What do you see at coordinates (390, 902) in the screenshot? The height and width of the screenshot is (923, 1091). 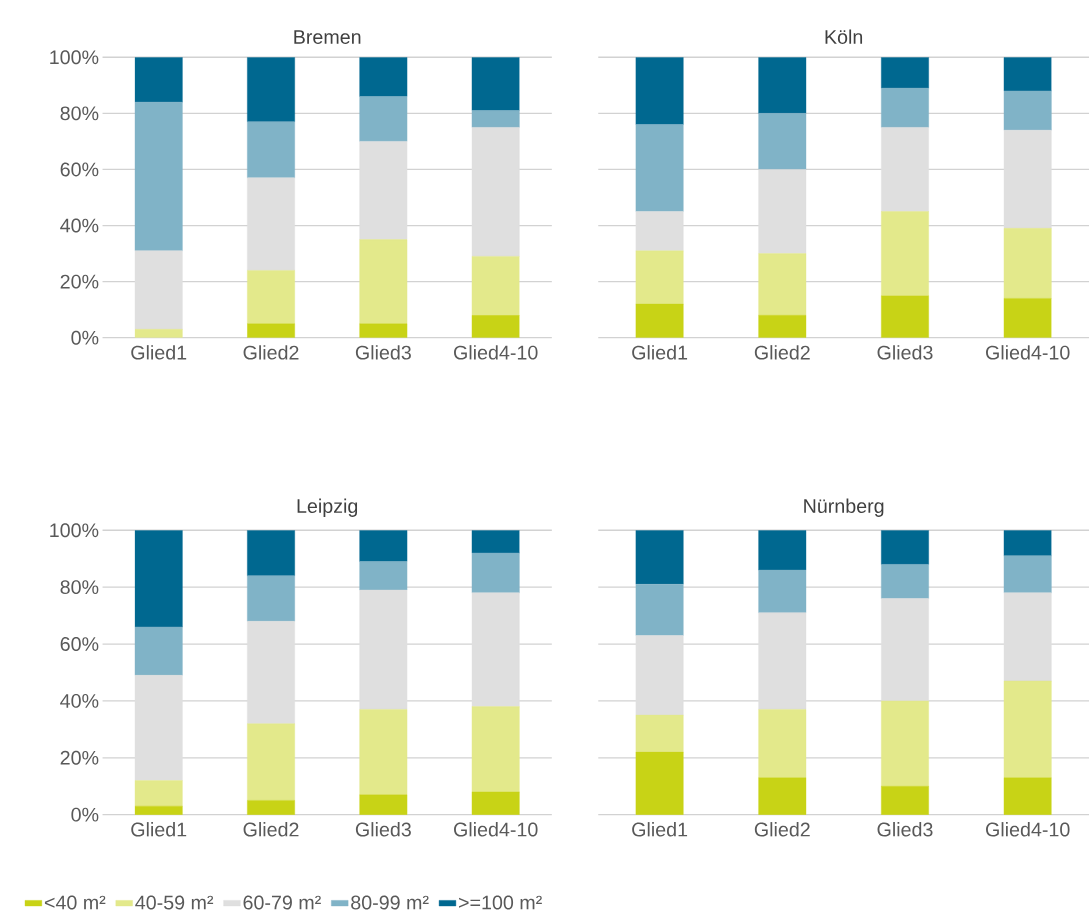 I see `legend-label: 80-99 m²` at bounding box center [390, 902].